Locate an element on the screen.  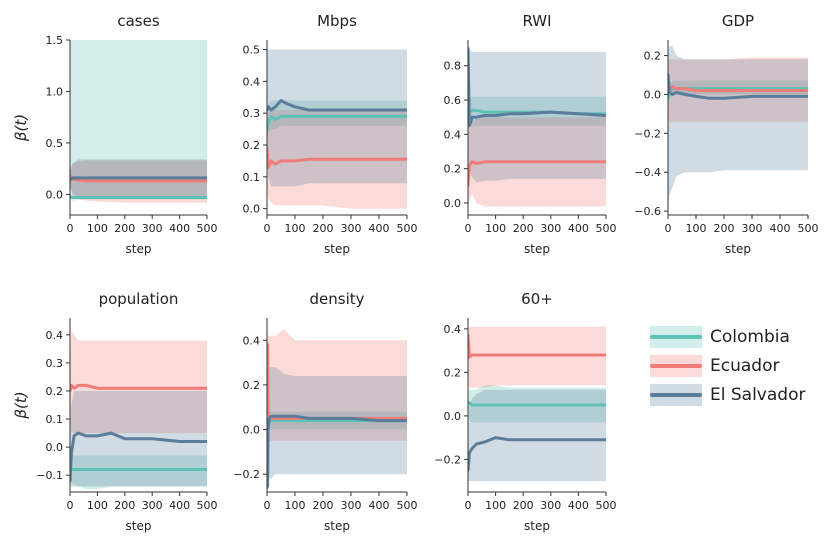
legend-swatch-el-salvador is located at coordinates (676, 394).